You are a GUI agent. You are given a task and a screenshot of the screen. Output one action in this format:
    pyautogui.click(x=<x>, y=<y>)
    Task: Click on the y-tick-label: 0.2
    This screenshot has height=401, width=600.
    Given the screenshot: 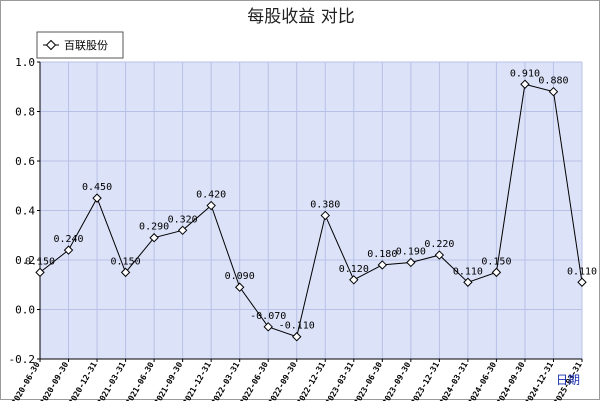 What is the action you would take?
    pyautogui.click(x=25, y=260)
    